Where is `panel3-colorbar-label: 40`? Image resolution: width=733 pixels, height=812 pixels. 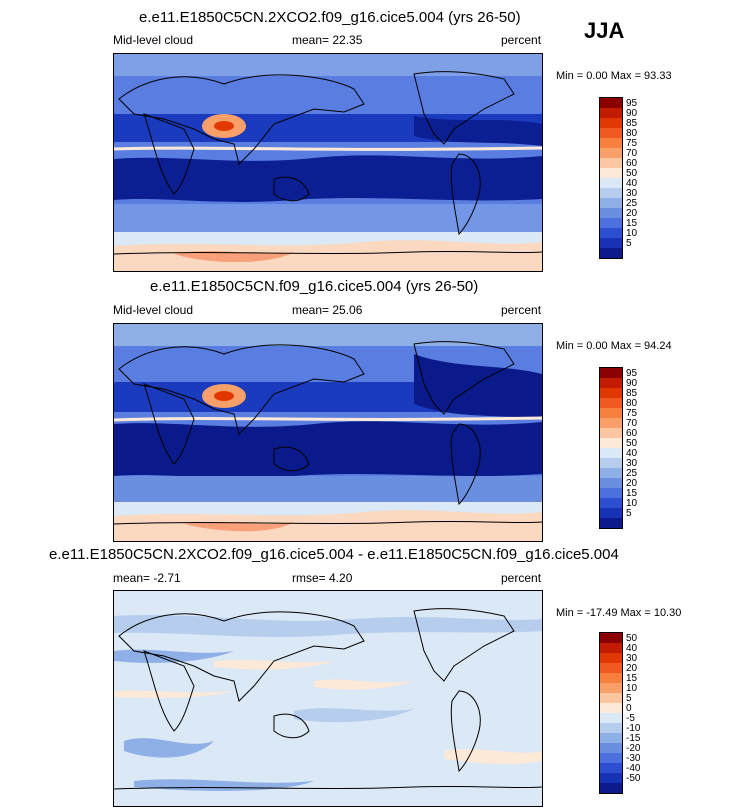 panel3-colorbar-label: 40 is located at coordinates (632, 648).